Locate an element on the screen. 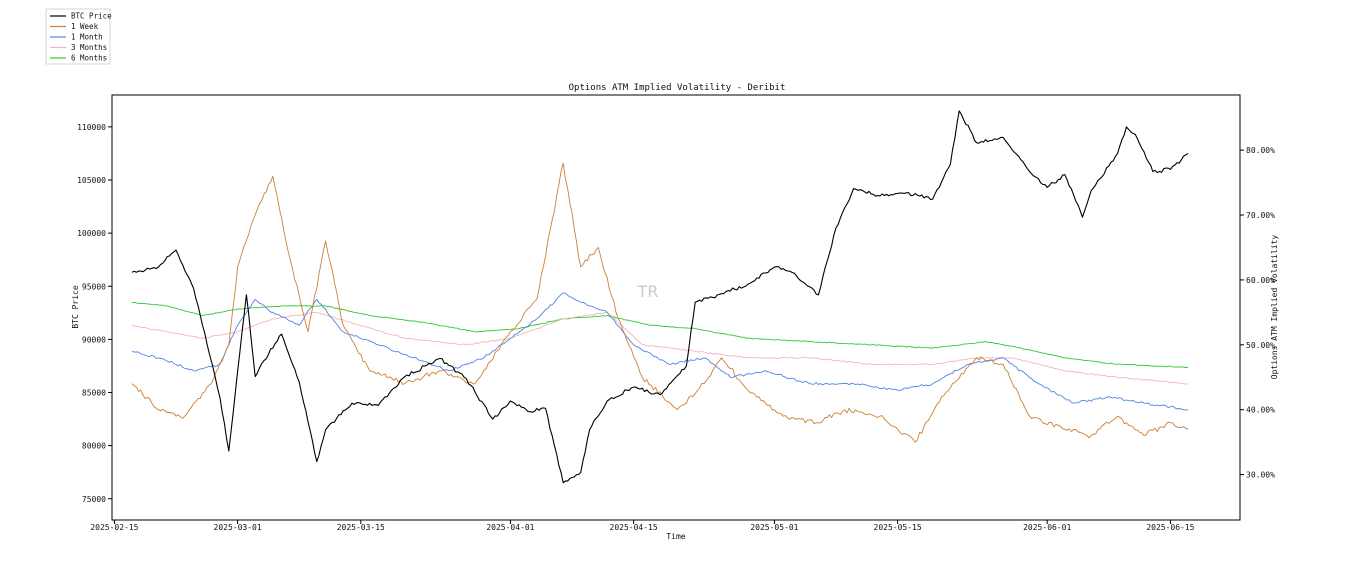 Image resolution: width=1358 pixels, height=572 pixels. legend-label: 1 Week is located at coordinates (85, 26).